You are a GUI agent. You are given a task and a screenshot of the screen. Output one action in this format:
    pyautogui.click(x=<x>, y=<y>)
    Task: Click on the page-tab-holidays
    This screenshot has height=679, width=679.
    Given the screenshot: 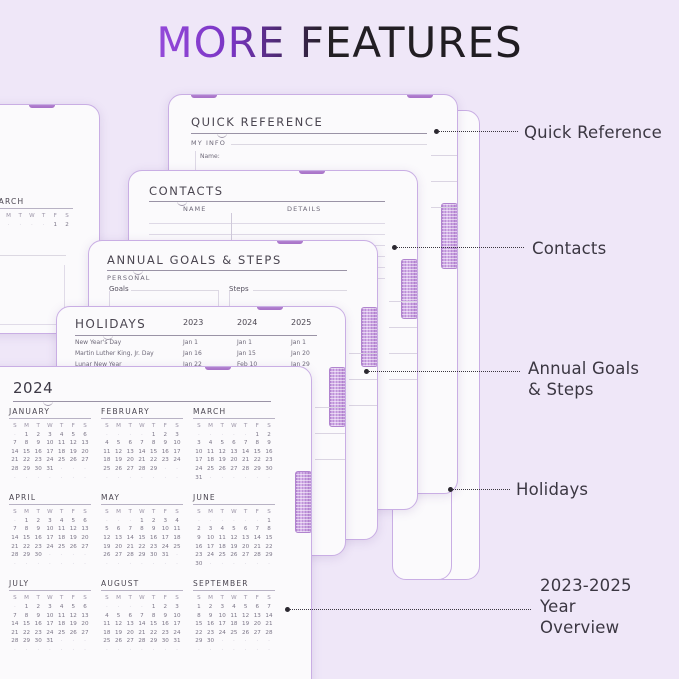 What is the action you would take?
    pyautogui.click(x=337, y=397)
    